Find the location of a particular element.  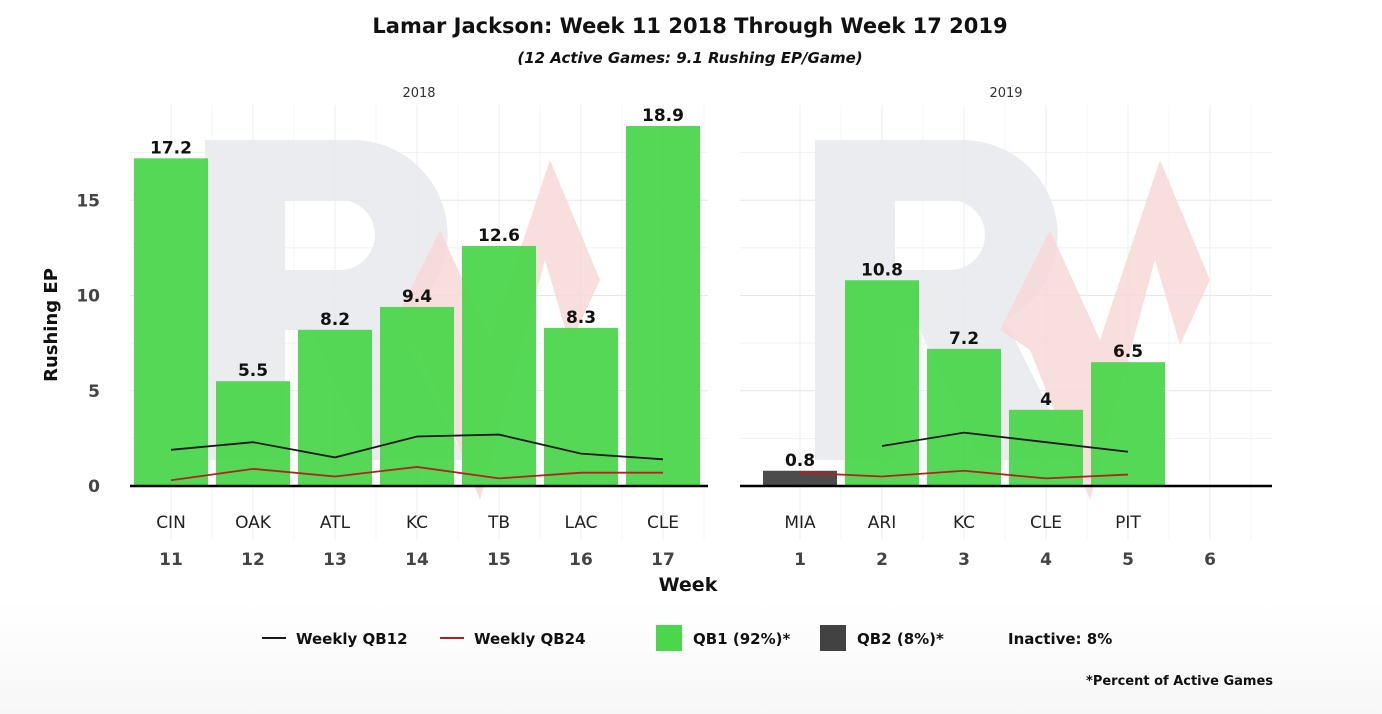

y-axis-label: Rushing EP is located at coordinates (51, 325).